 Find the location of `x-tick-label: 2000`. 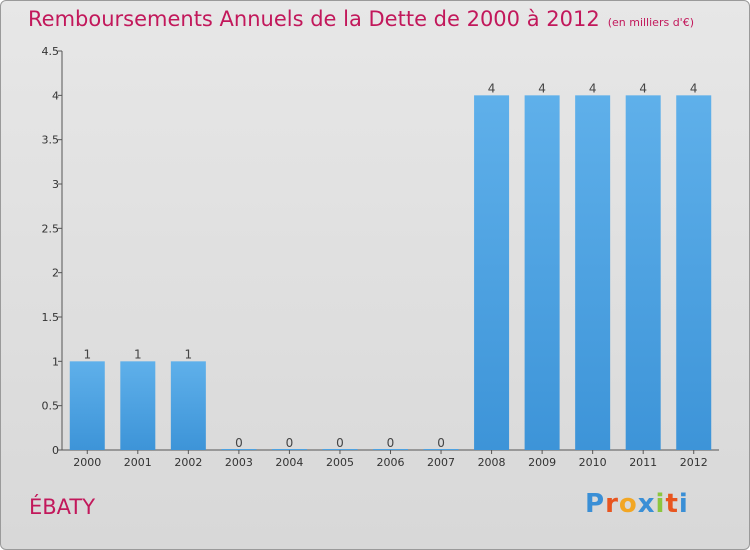

x-tick-label: 2000 is located at coordinates (87, 462).